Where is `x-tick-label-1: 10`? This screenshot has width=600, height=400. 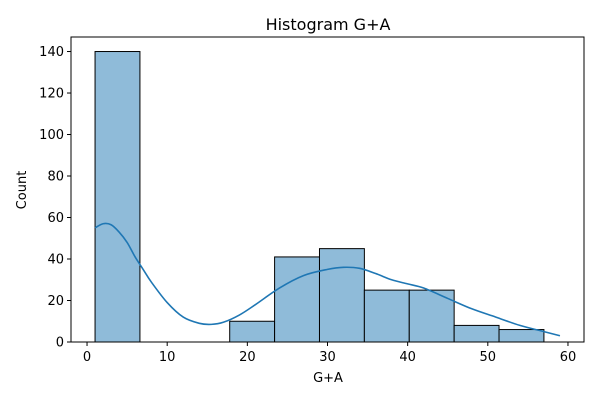
x-tick-label-1: 10 is located at coordinates (167, 357).